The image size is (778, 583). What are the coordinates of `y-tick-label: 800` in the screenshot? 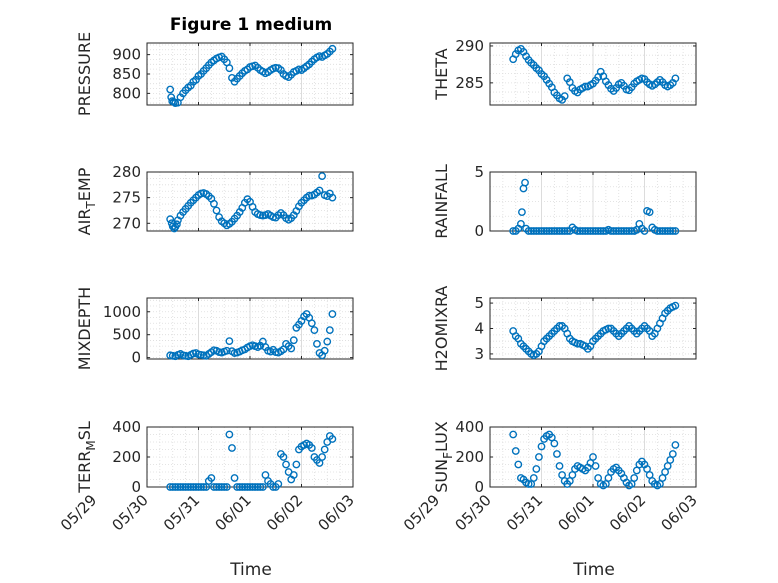 It's located at (126, 93).